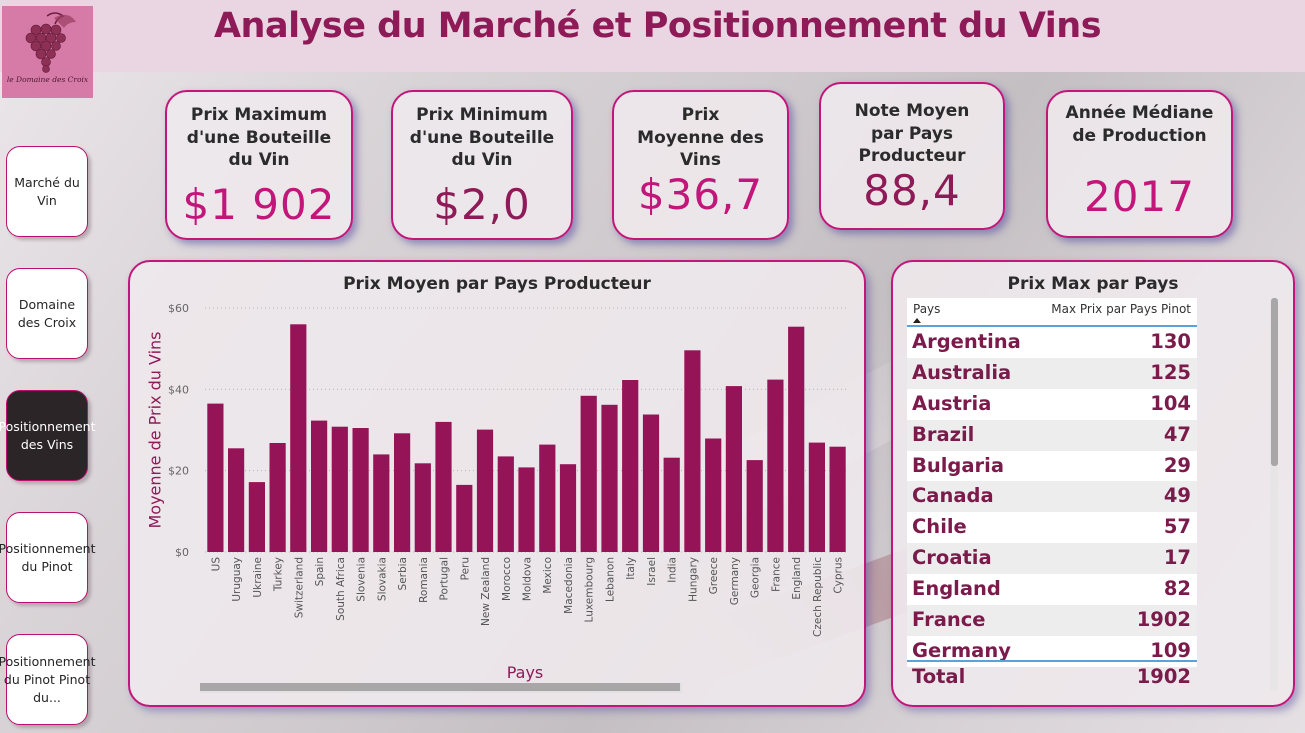  Describe the element at coordinates (1052, 342) in the screenshot. I see `table-row: Argentina 130` at that location.